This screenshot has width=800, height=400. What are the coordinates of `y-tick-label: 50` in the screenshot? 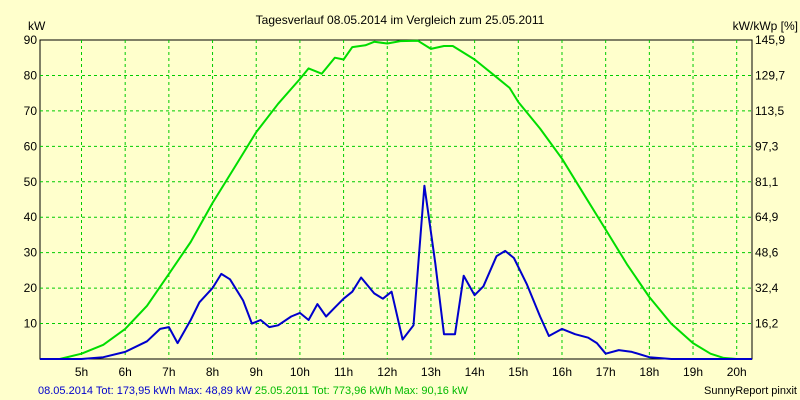 It's located at (31, 182).